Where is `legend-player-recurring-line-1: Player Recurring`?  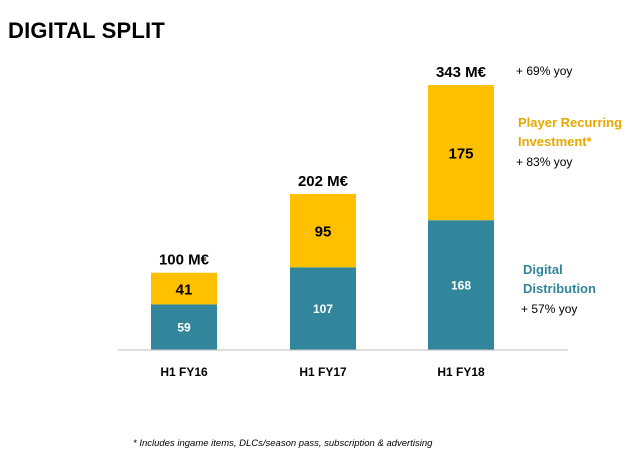
legend-player-recurring-line-1: Player Recurring is located at coordinates (570, 122).